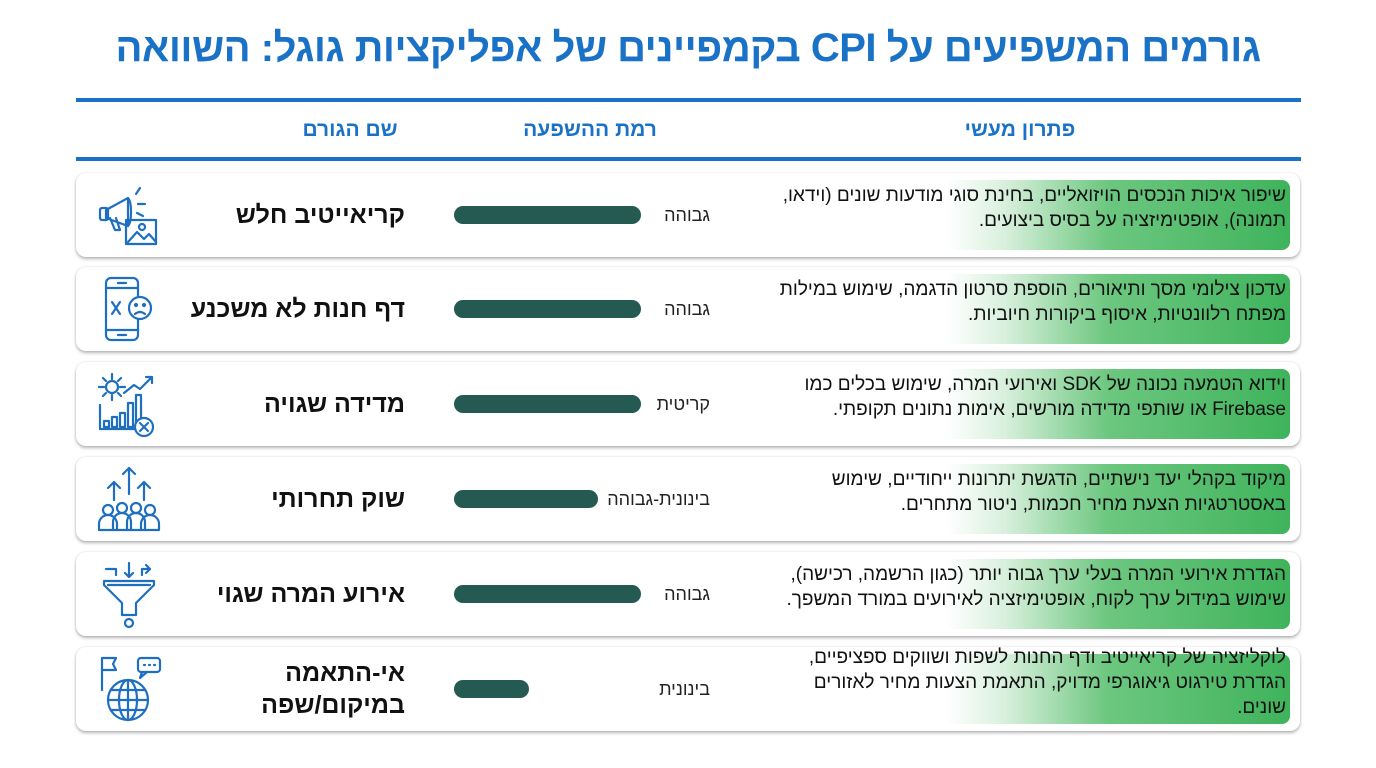 The height and width of the screenshot is (768, 1376). What do you see at coordinates (129, 594) in the screenshot?
I see `funnel-icon` at bounding box center [129, 594].